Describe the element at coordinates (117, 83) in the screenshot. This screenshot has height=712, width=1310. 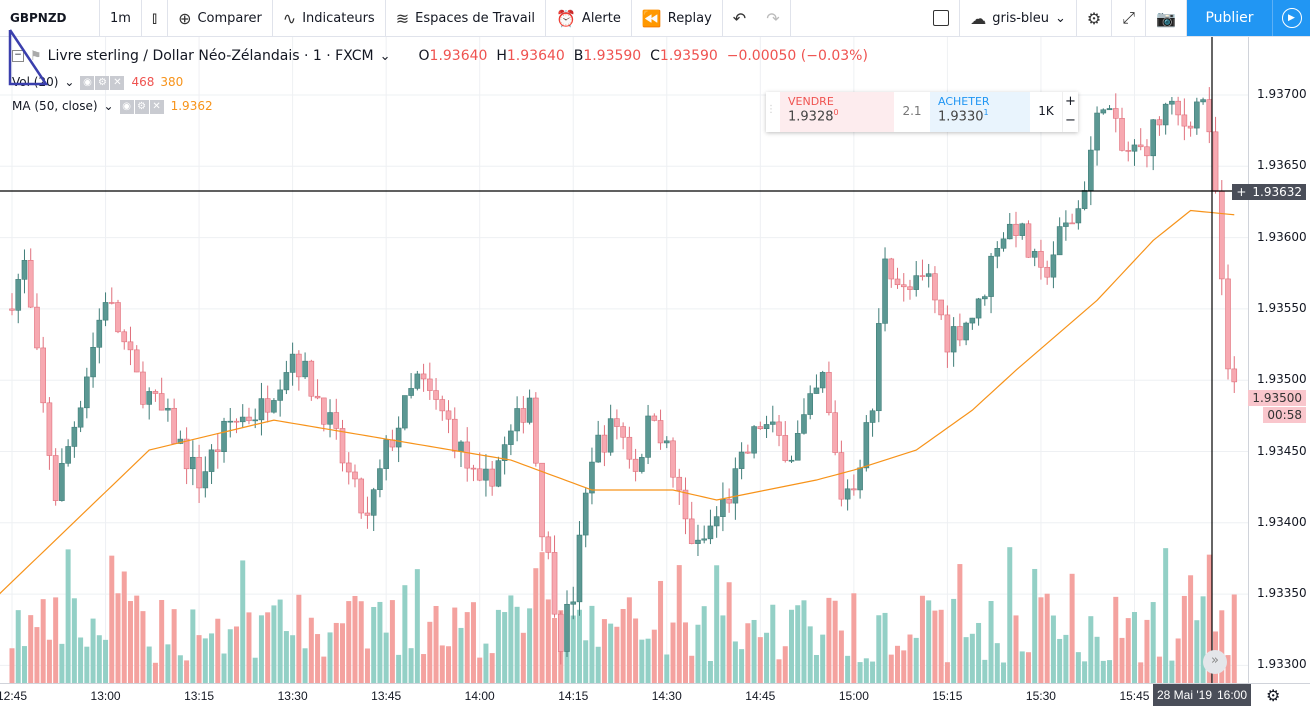
I see `close-icon: ✕` at that location.